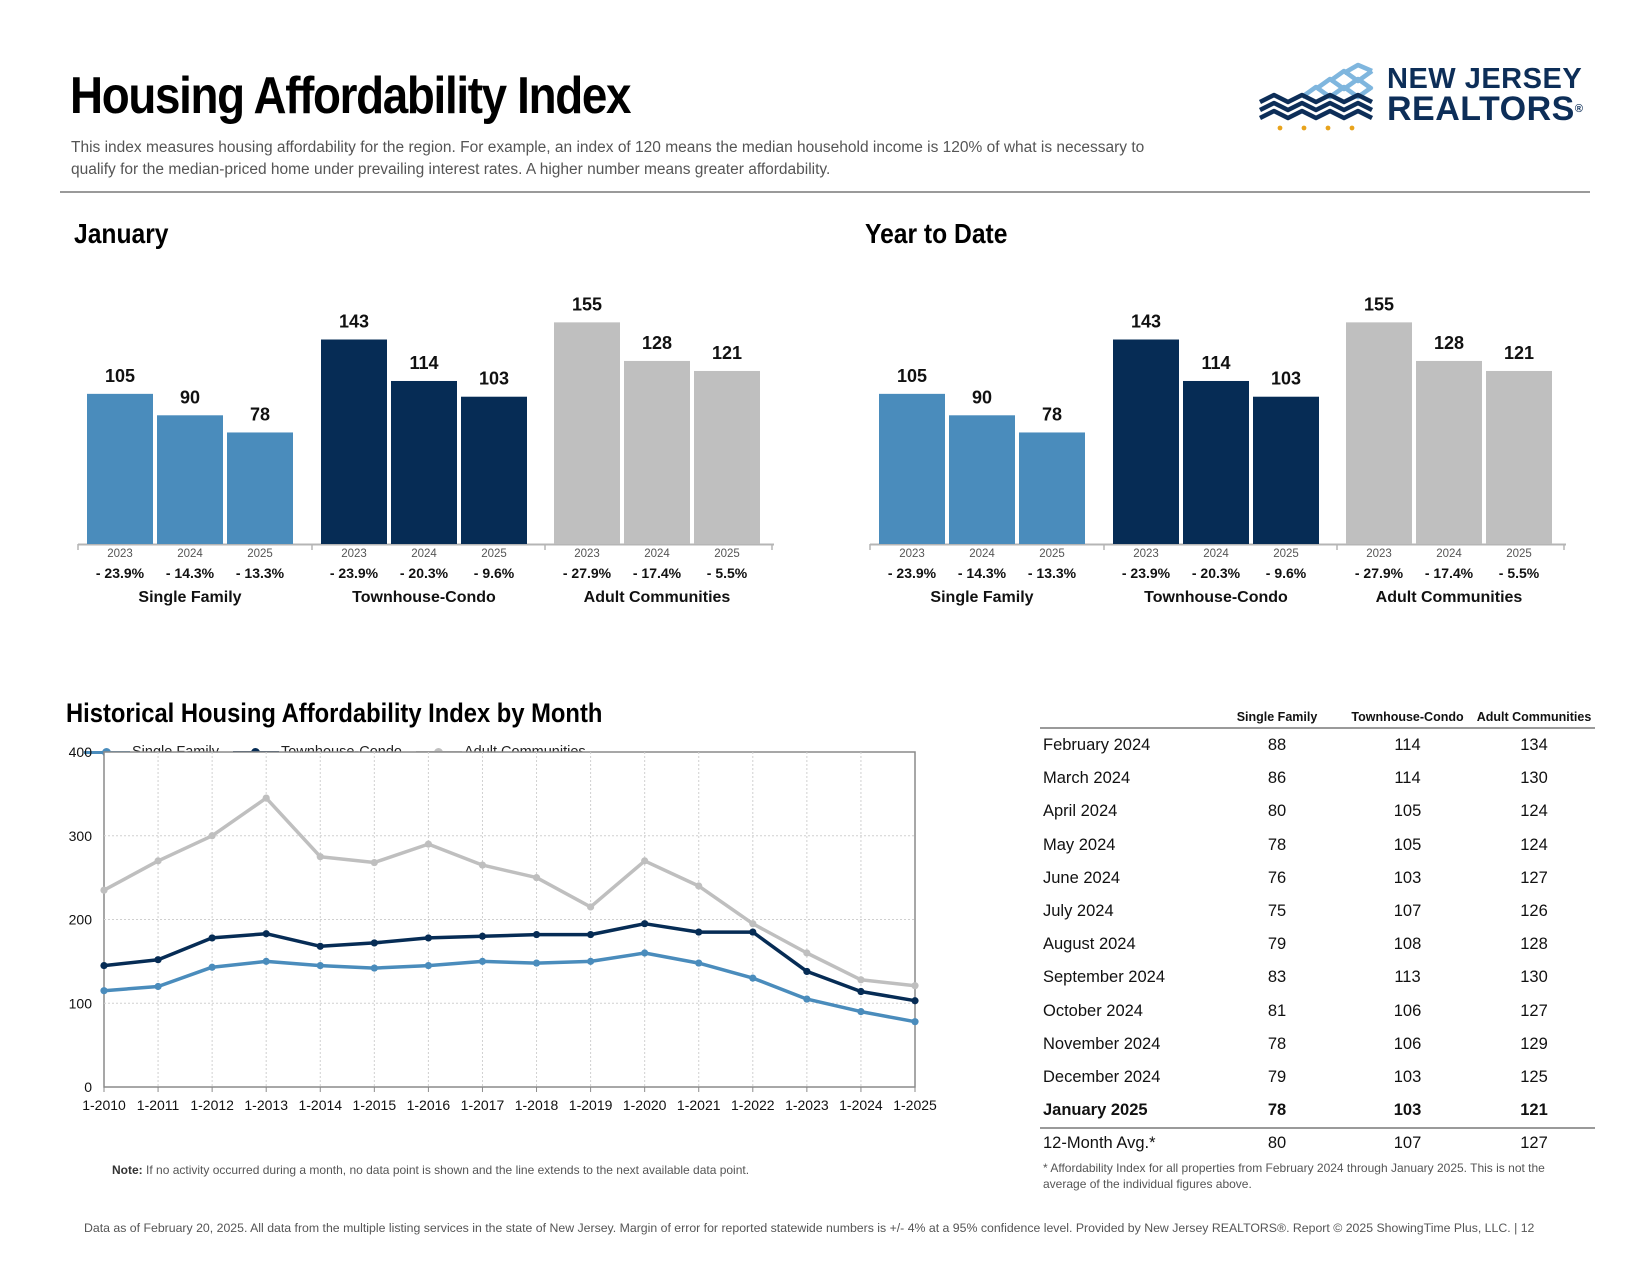  What do you see at coordinates (120, 376) in the screenshot?
I see `bar-value-label: 105` at bounding box center [120, 376].